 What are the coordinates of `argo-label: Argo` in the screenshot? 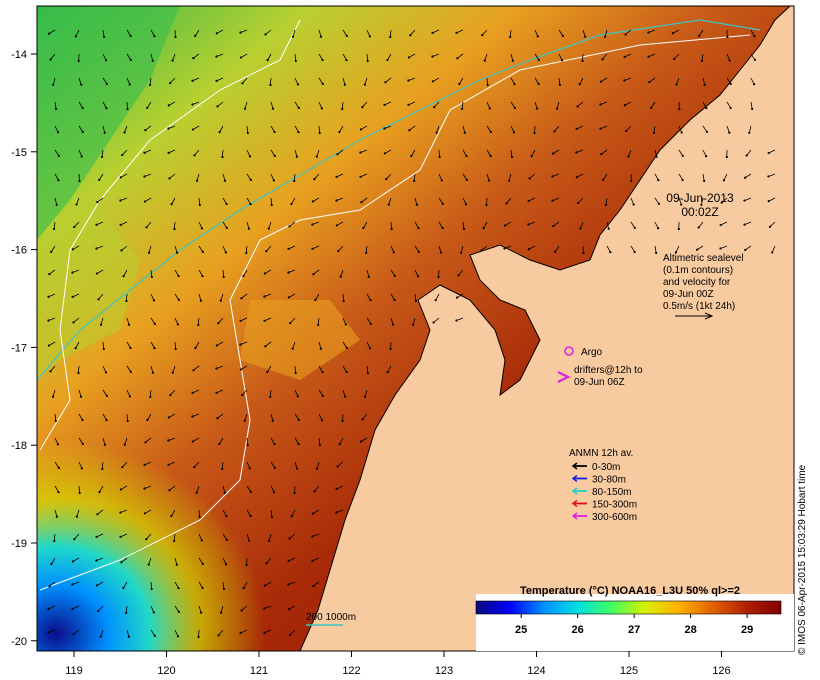 It's located at (592, 352).